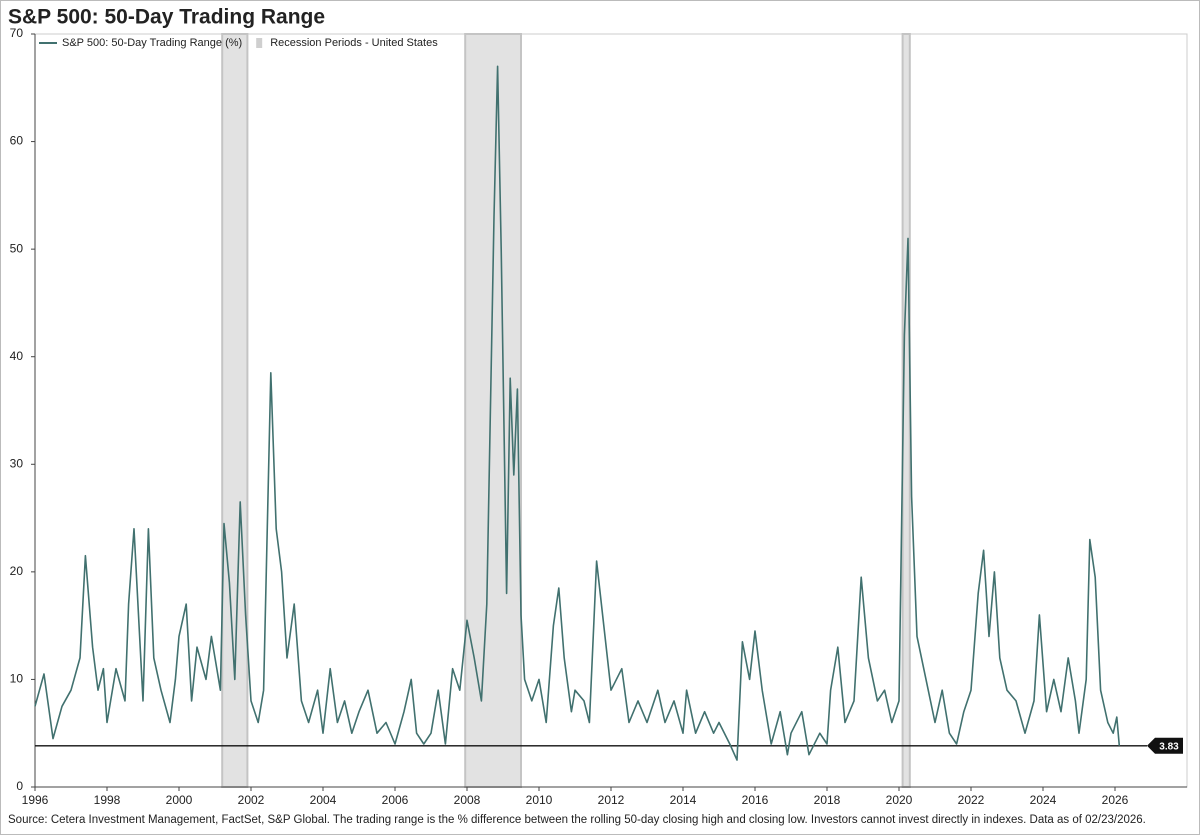  Describe the element at coordinates (19, 786) in the screenshot. I see `y-tick-label: 0` at that location.